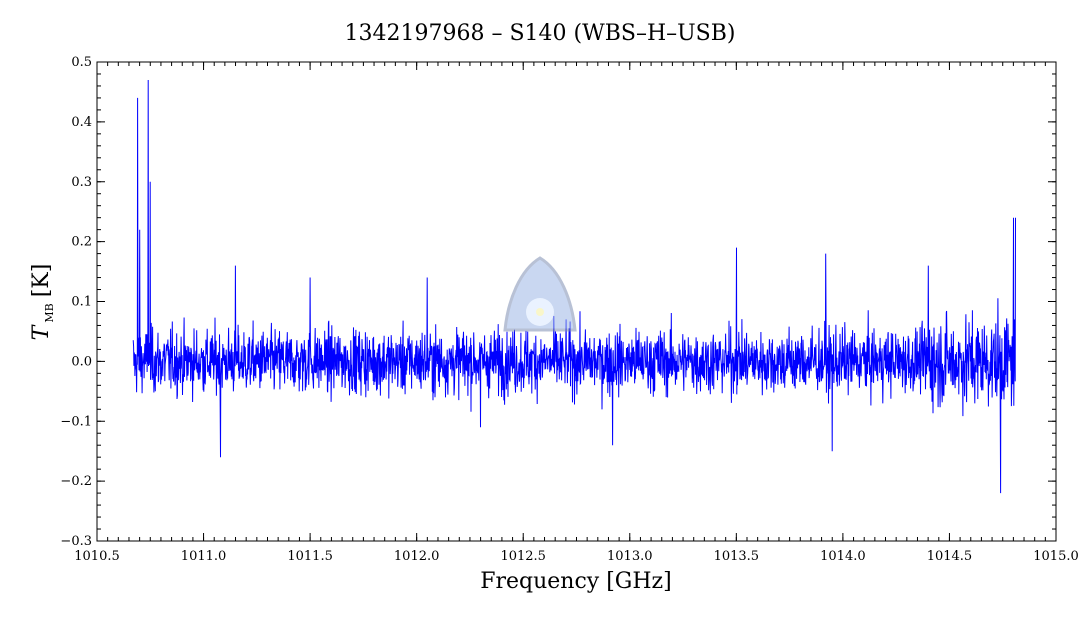 The height and width of the screenshot is (618, 1080). Describe the element at coordinates (41, 281) in the screenshot. I see `y-axis-label-unit: [K]` at that location.